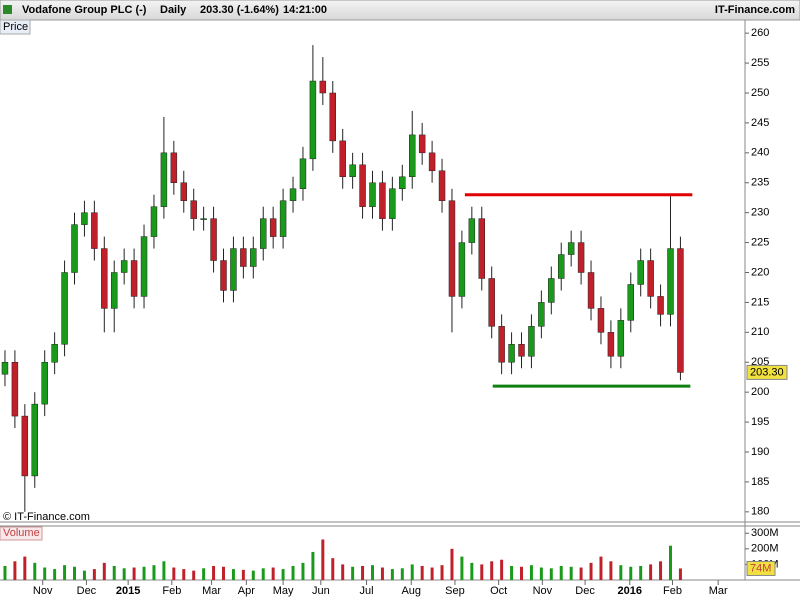  What do you see at coordinates (765, 533) in the screenshot?
I see `y-tick-label: 300M` at bounding box center [765, 533].